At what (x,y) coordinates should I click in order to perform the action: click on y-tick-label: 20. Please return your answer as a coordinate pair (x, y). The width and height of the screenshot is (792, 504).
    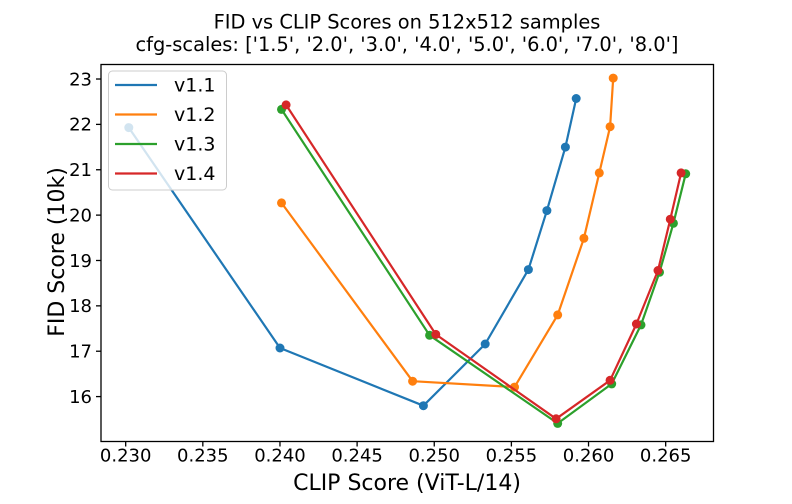
    Looking at the image, I should click on (80, 215).